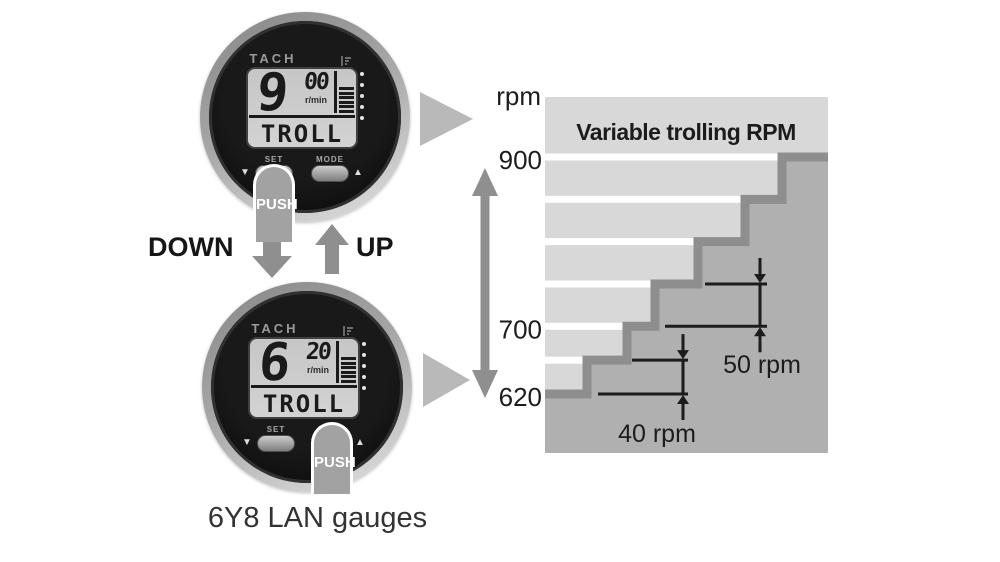 This screenshot has height=562, width=1000. What do you see at coordinates (332, 251) in the screenshot?
I see `up-arrow-icon` at bounding box center [332, 251].